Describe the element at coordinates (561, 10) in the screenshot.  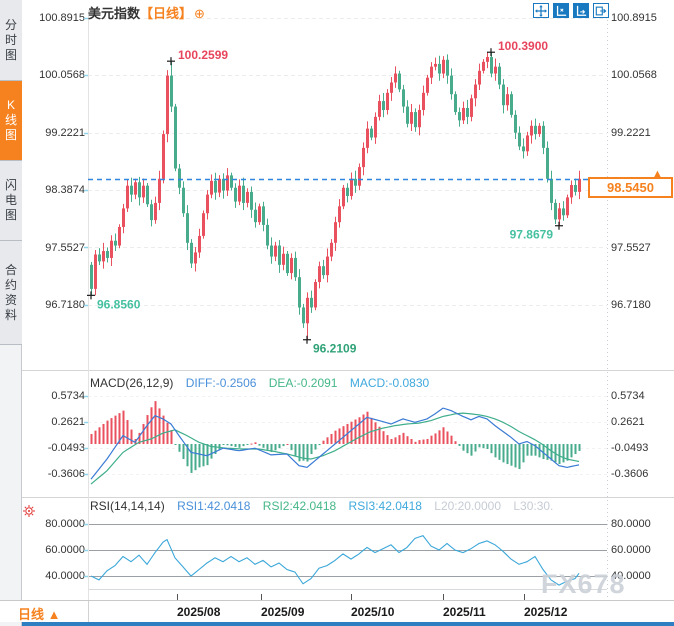
I see `y-axis-scale-icon` at that location.